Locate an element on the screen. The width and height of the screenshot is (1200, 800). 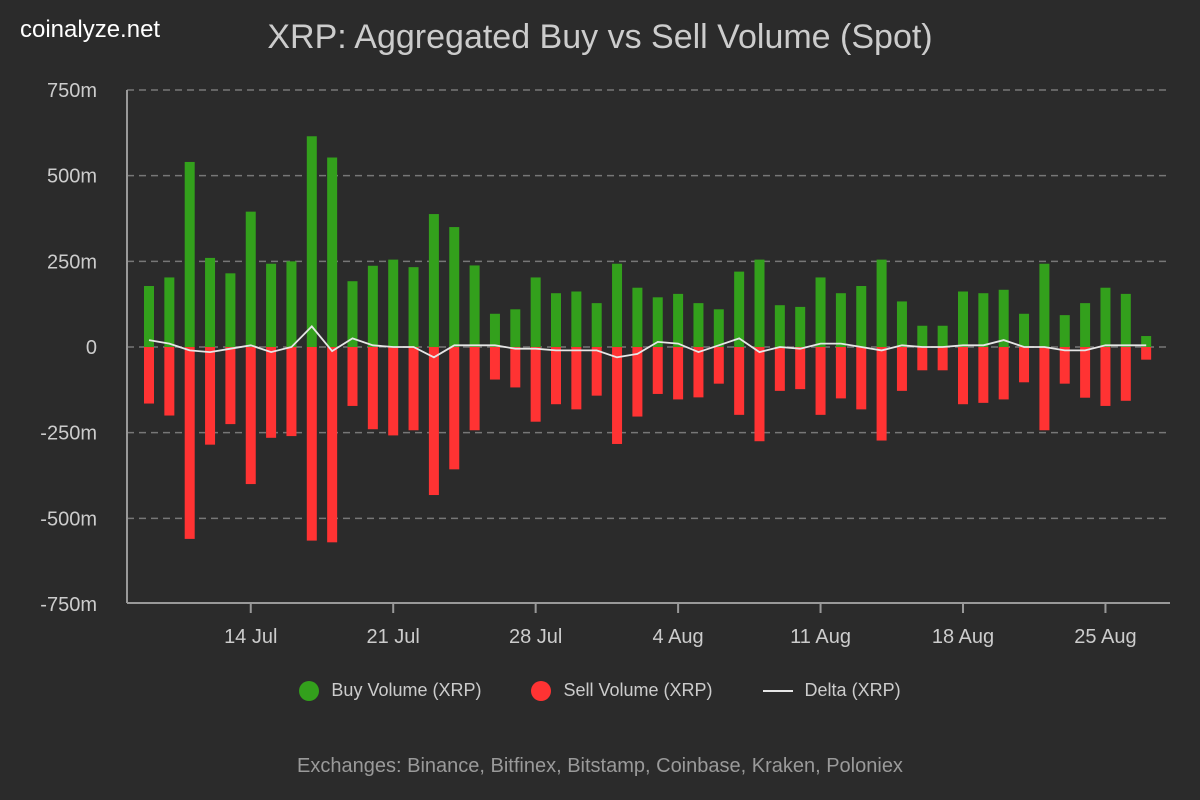
delta-line is located at coordinates (647, 342).